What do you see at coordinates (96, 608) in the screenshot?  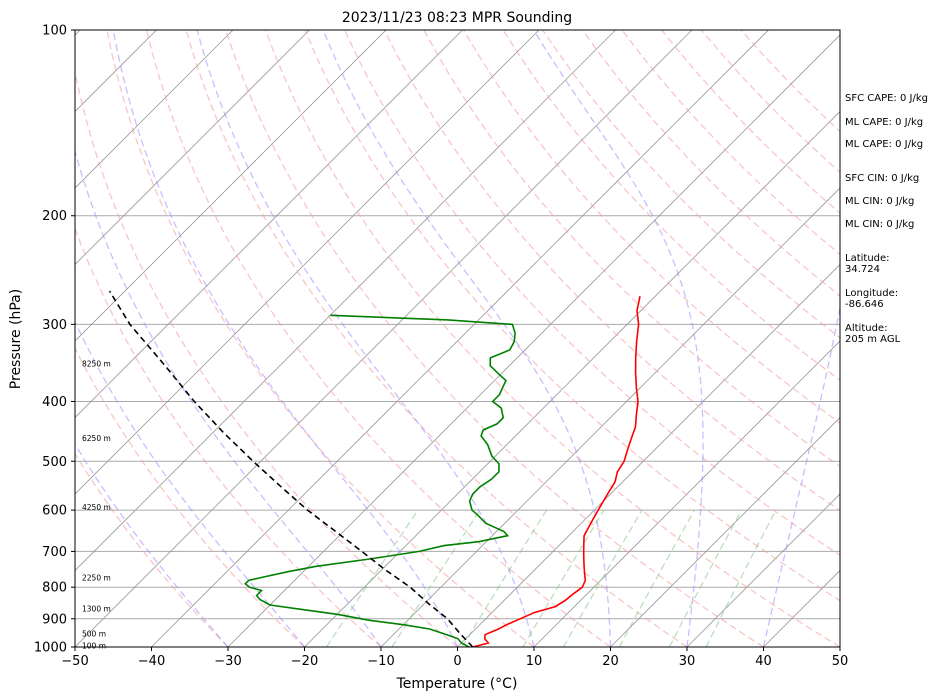 I see `height-label: 1300 m` at bounding box center [96, 608].